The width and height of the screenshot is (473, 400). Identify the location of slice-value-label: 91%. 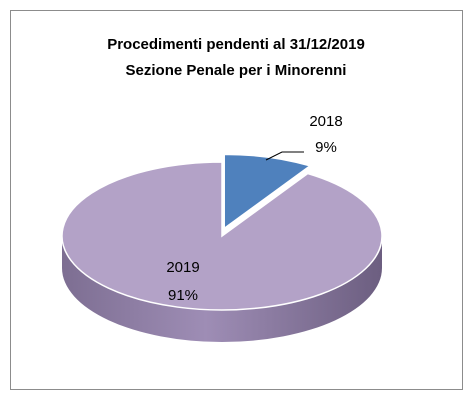
(183, 295).